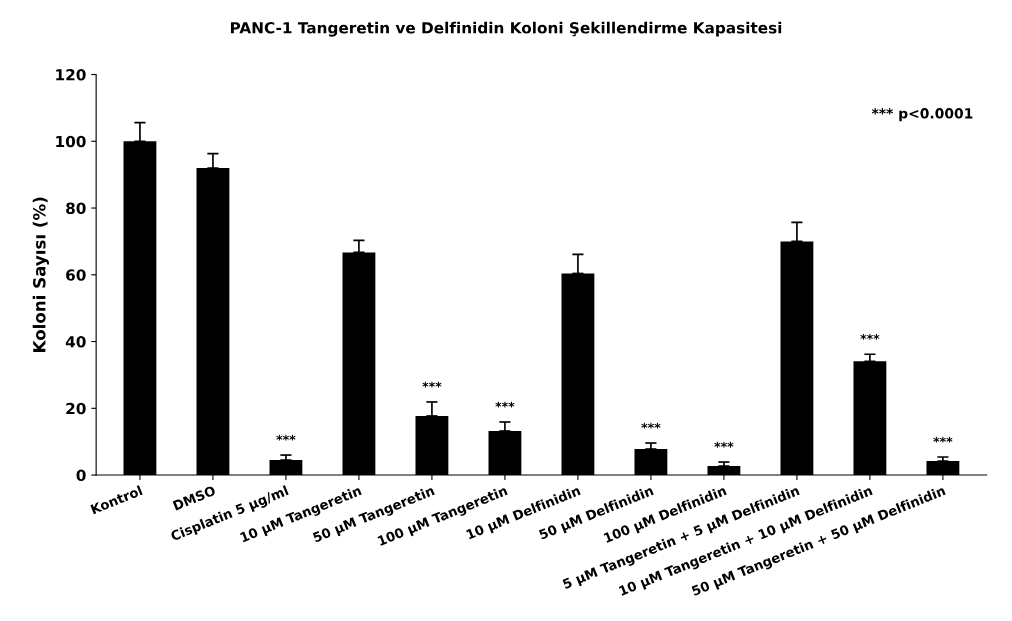 This screenshot has height=621, width=1012. What do you see at coordinates (75, 342) in the screenshot?
I see `y-tick-label: 40` at bounding box center [75, 342].